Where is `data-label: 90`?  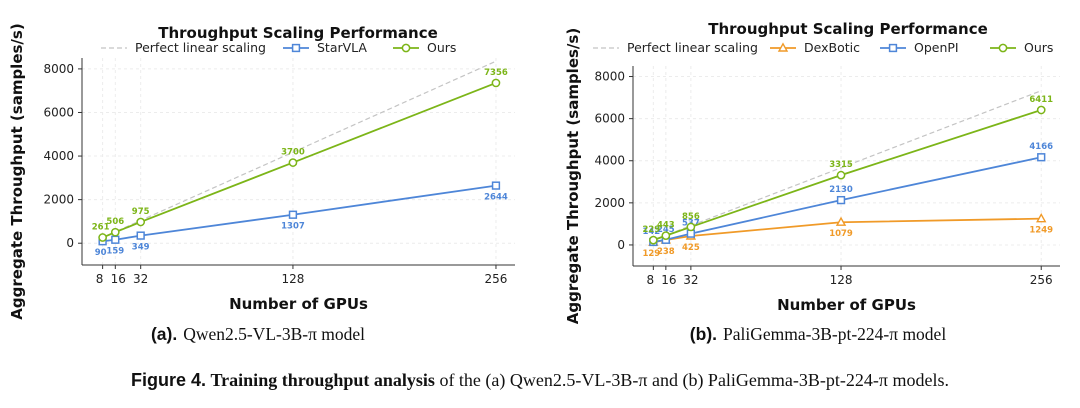 data-label: 90 is located at coordinates (101, 253).